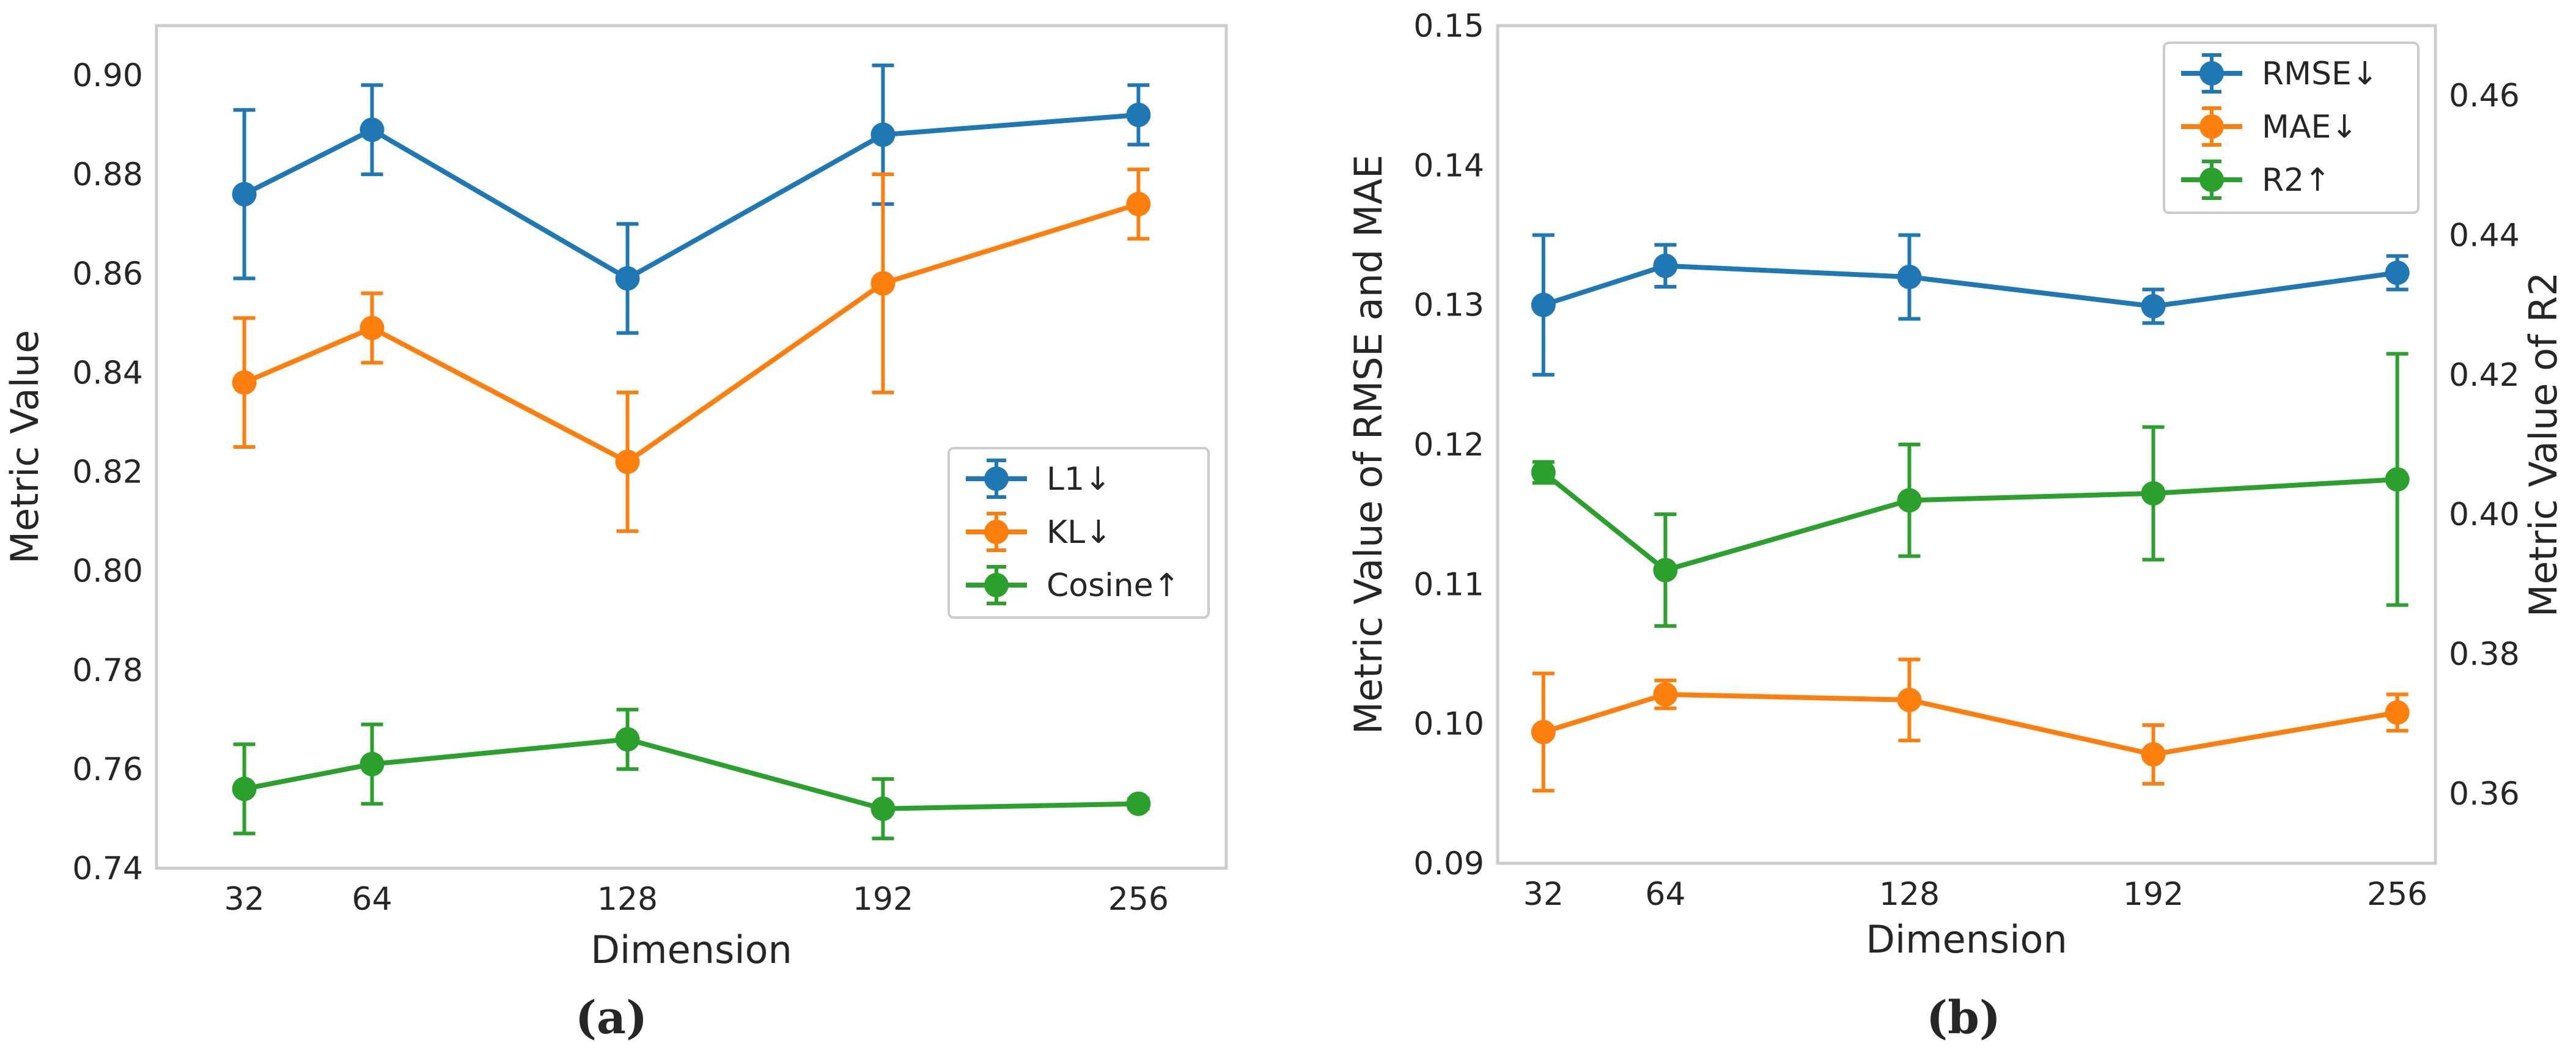 This screenshot has width=2576, height=1062. What do you see at coordinates (107, 75) in the screenshot?
I see `y-tick-label: 0.90` at bounding box center [107, 75].